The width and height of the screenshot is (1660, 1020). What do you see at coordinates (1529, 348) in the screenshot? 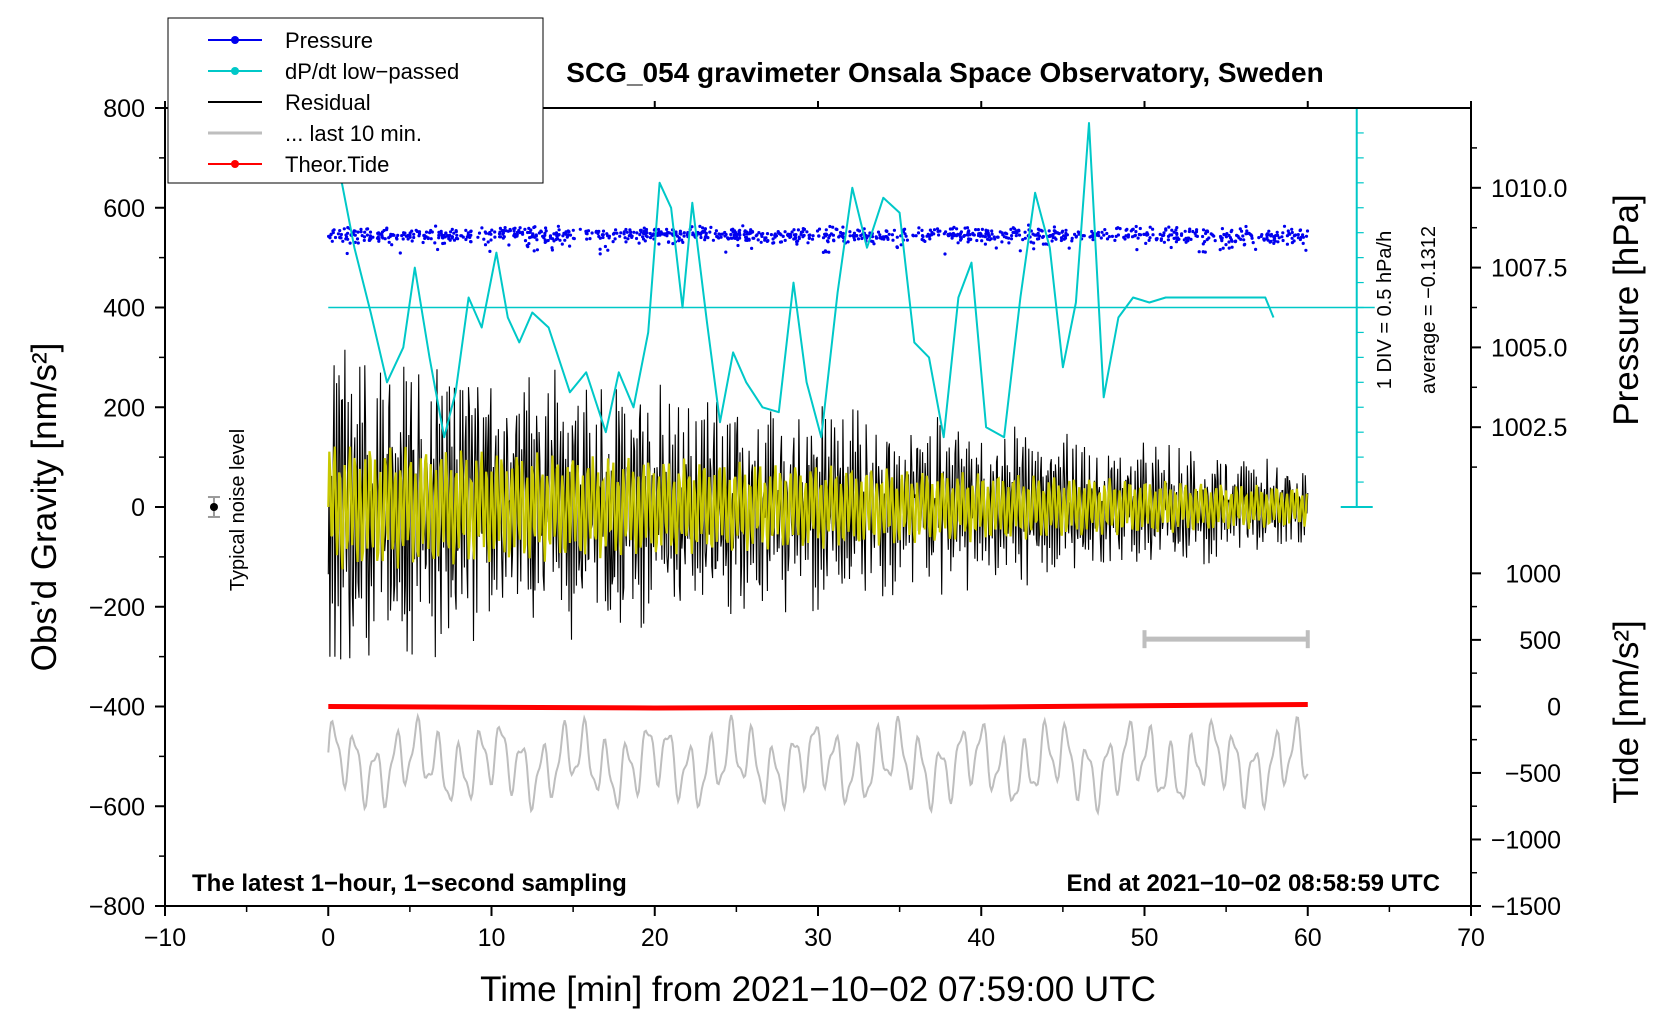
I see `pressure-tick-label: 1005.0` at bounding box center [1529, 348].